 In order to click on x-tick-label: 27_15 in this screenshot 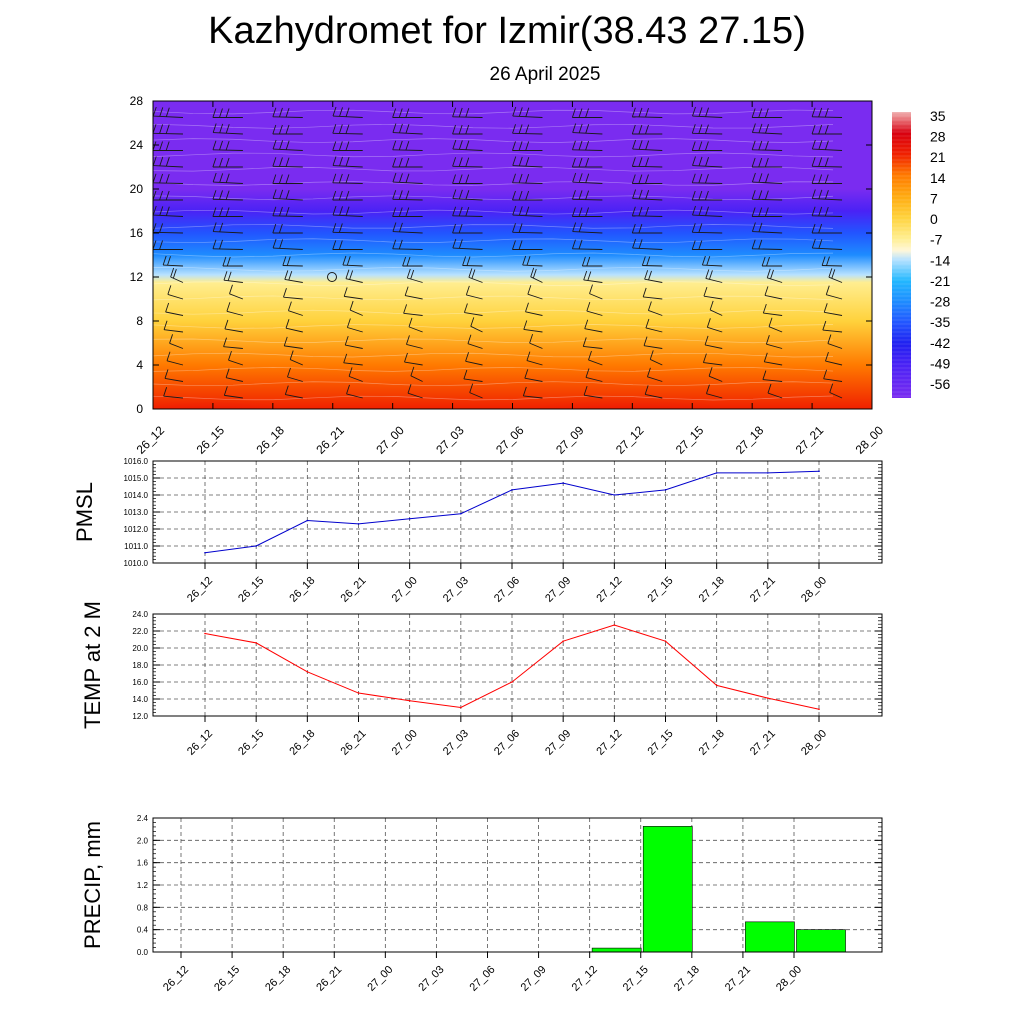, I will do `click(661, 743)`.